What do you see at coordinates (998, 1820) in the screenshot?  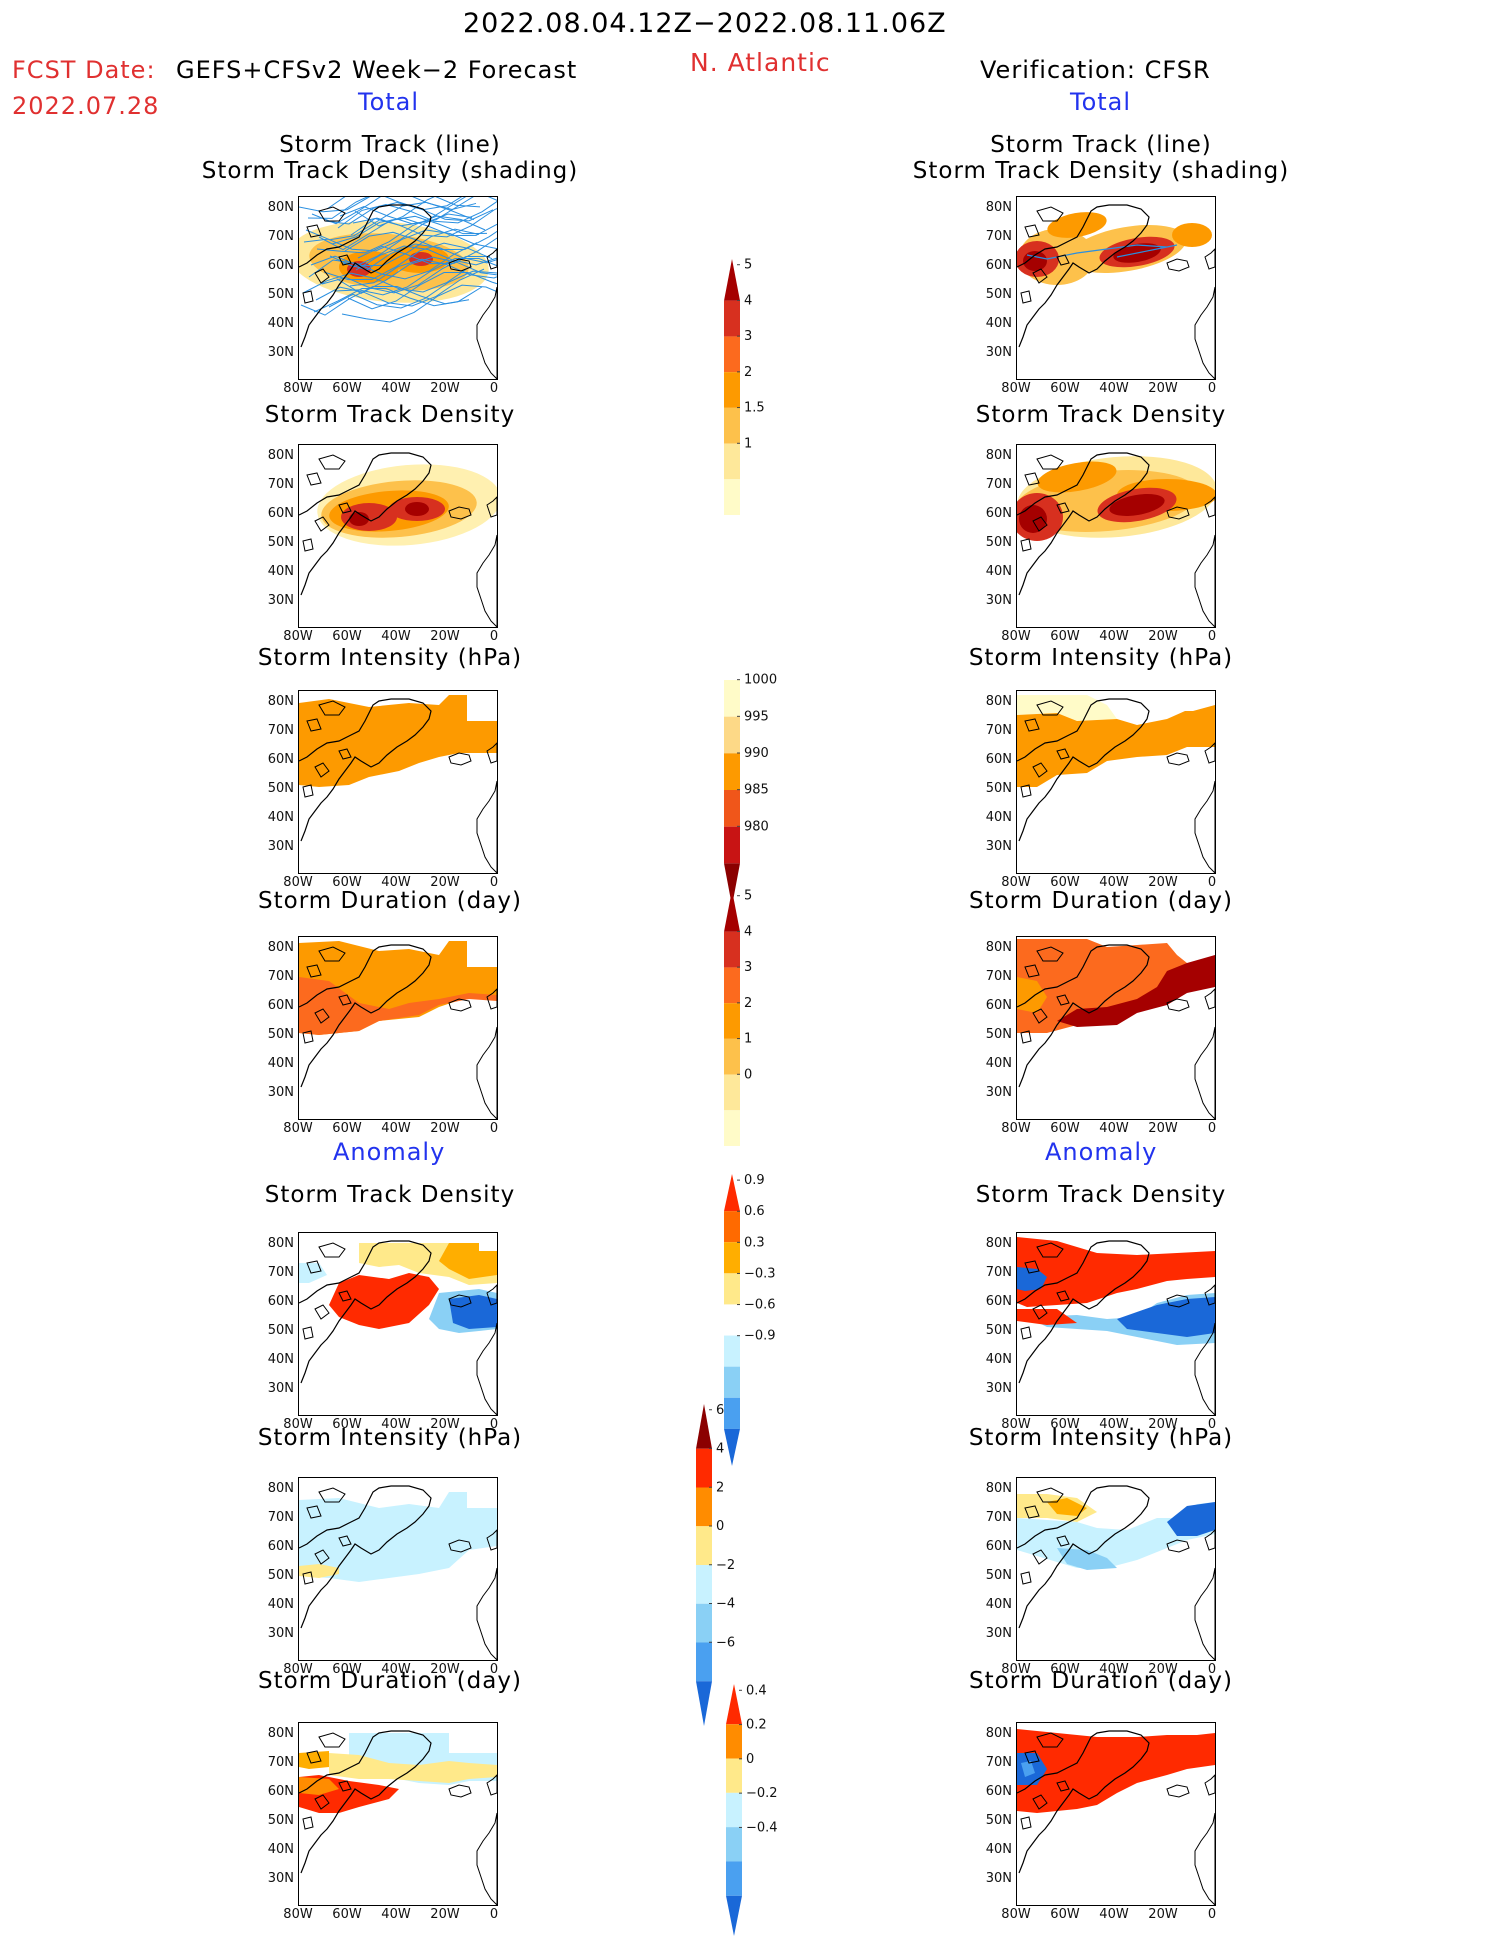 I see `lat-tick-label: 50N` at bounding box center [998, 1820].